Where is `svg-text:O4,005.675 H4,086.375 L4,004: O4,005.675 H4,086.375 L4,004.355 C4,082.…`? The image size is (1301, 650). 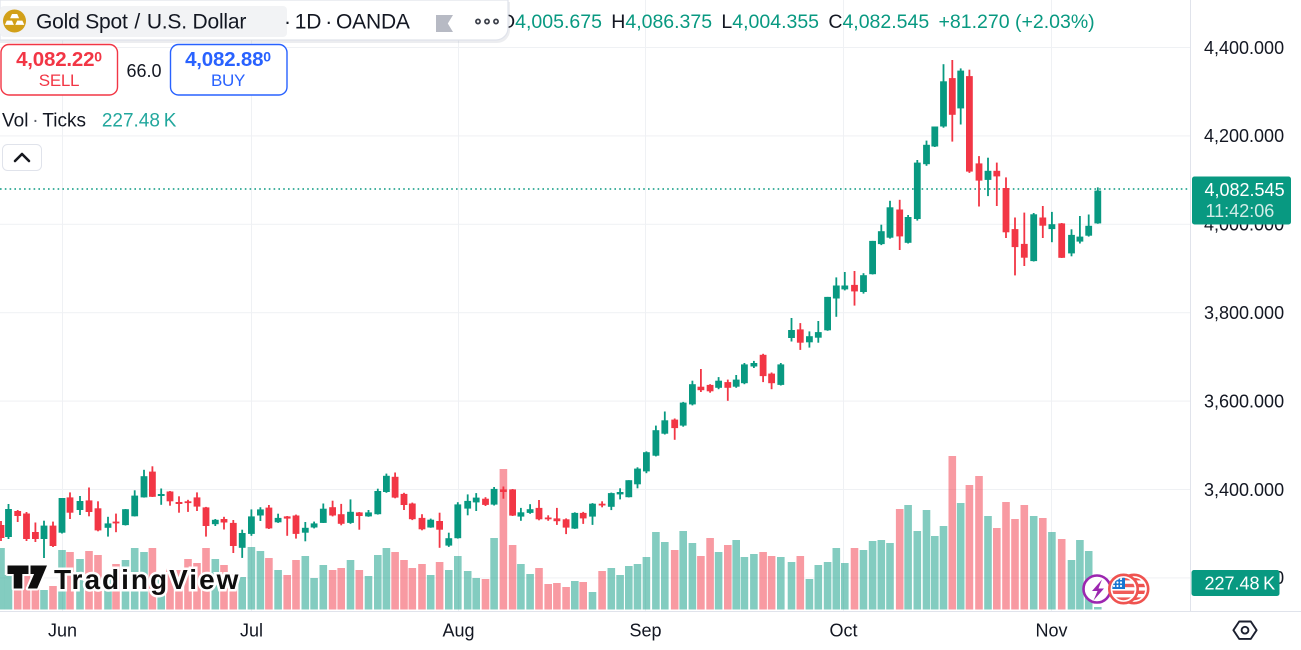
svg-text:O4,005.675 H4,086.375 L4,004: O4,005.675 H4,086.375 L4,004.355 C4,082.… is located at coordinates (797, 22).